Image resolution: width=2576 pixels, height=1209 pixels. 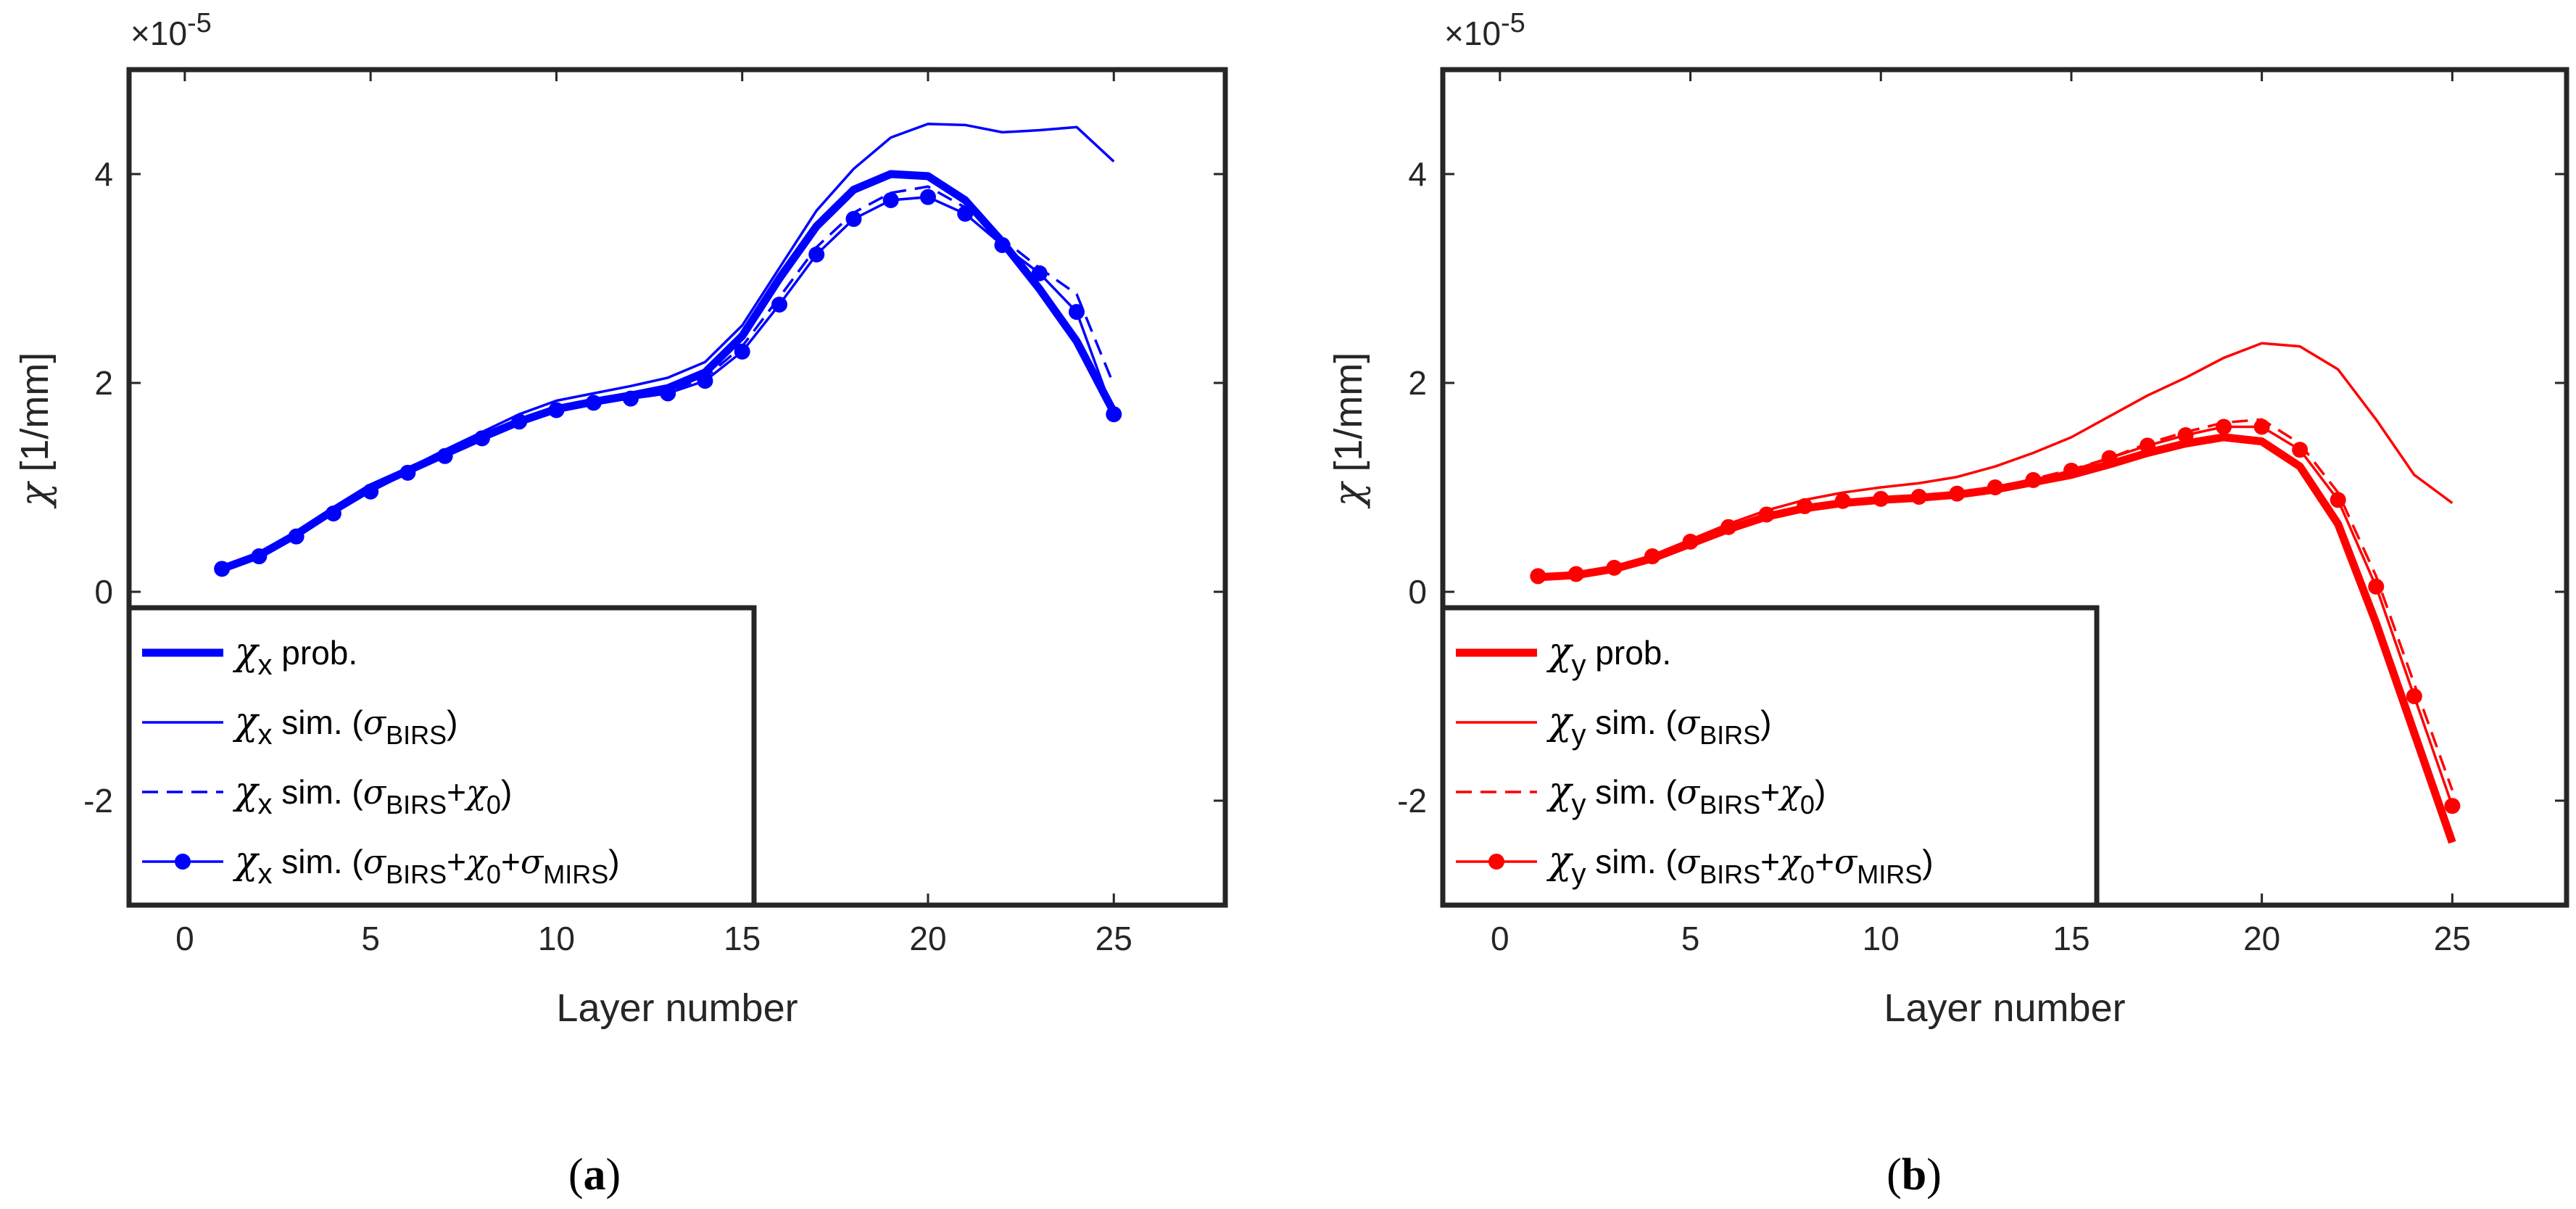 What do you see at coordinates (477, 861) in the screenshot?
I see `legend-chi: χ` at bounding box center [477, 861].